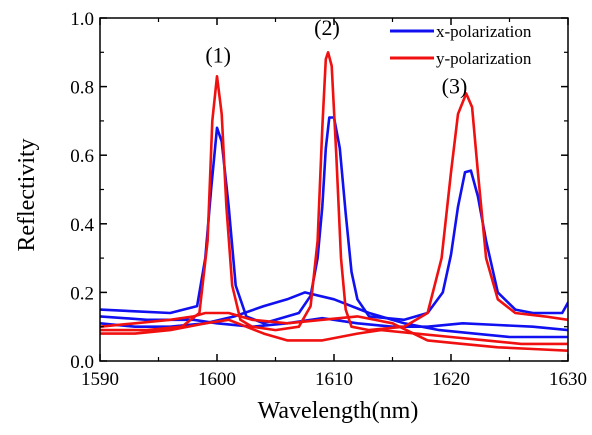 The image size is (592, 435). Describe the element at coordinates (327, 27) in the screenshot. I see `peak-label-2: (2)` at that location.